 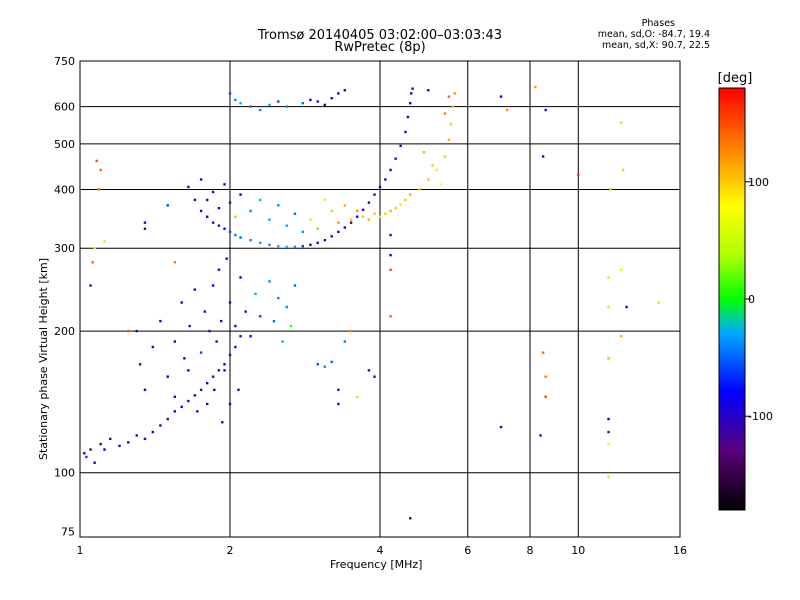 What do you see at coordinates (382, 550) in the screenshot?
I see `x-tick-labels: 1 2 4 6 8 10 16` at bounding box center [382, 550].